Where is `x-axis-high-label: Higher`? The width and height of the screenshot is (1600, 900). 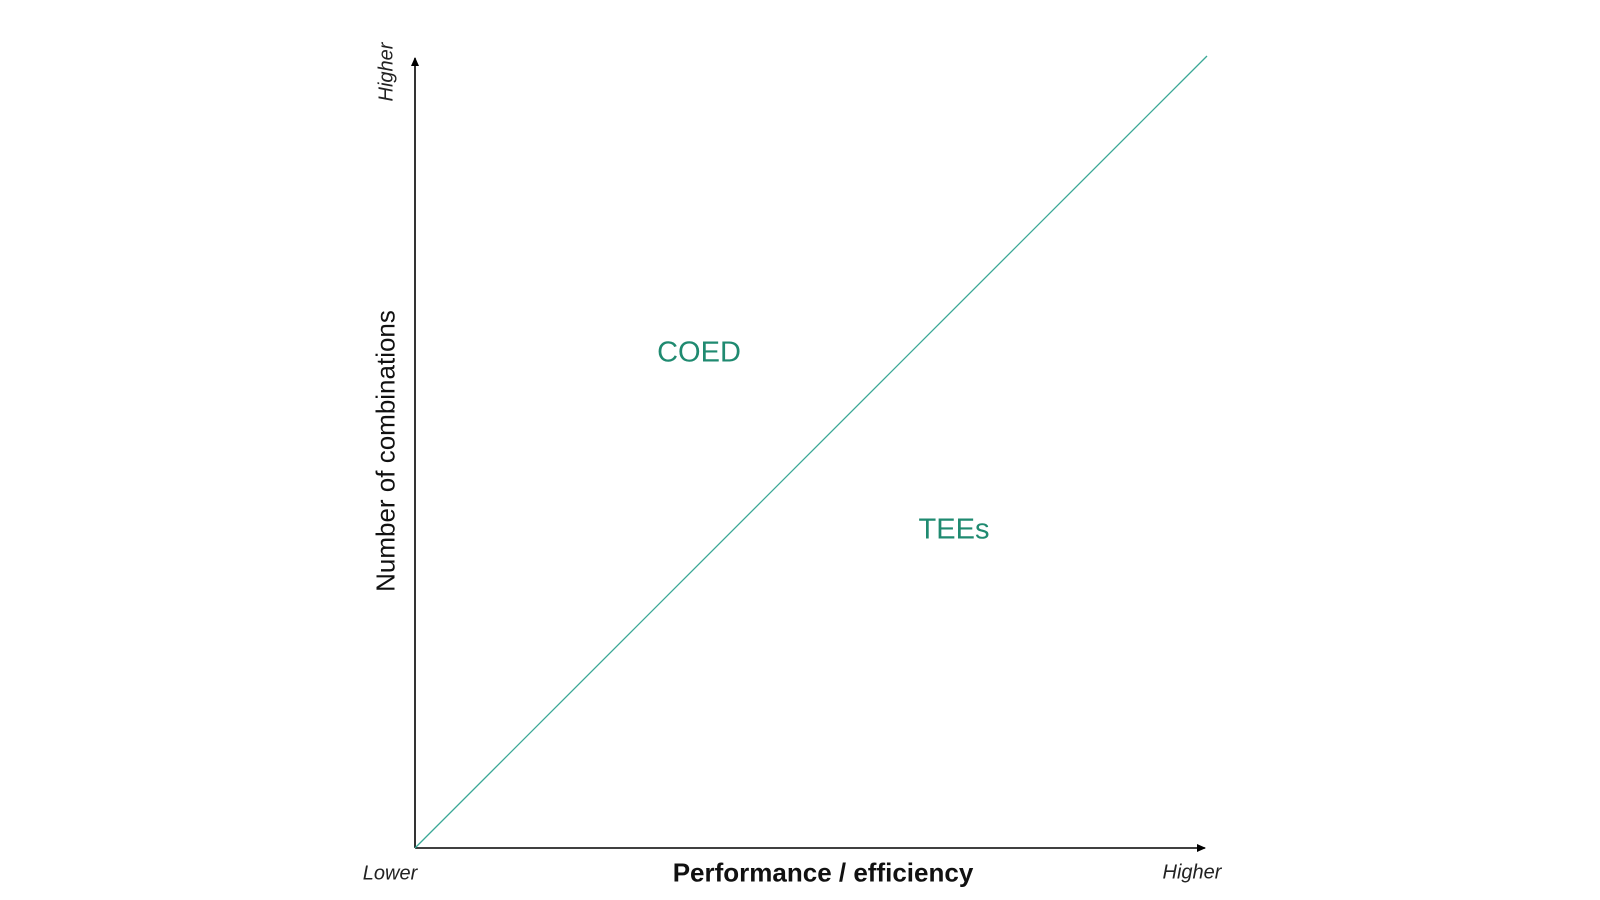
x-axis-high-label: Higher is located at coordinates (1192, 872).